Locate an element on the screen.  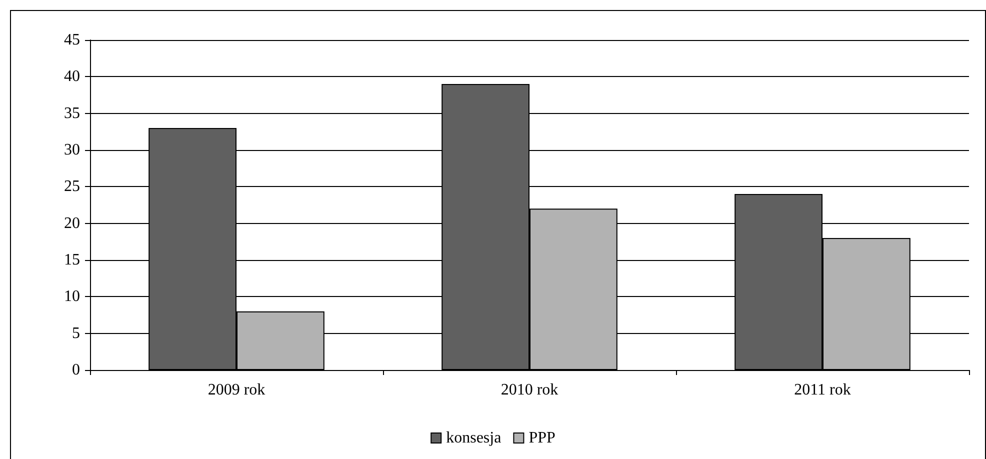
legend-label: PPP is located at coordinates (542, 438).